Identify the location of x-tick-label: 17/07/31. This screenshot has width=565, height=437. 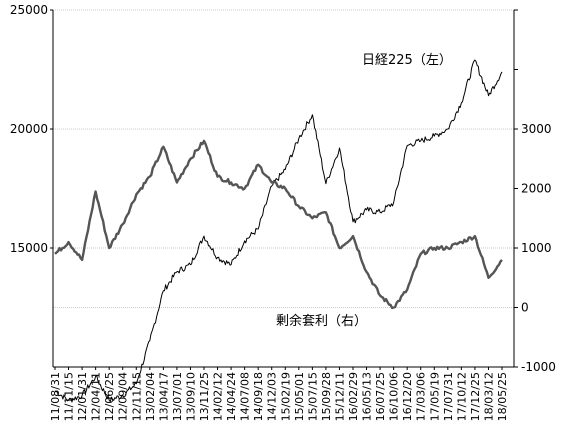
(448, 396).